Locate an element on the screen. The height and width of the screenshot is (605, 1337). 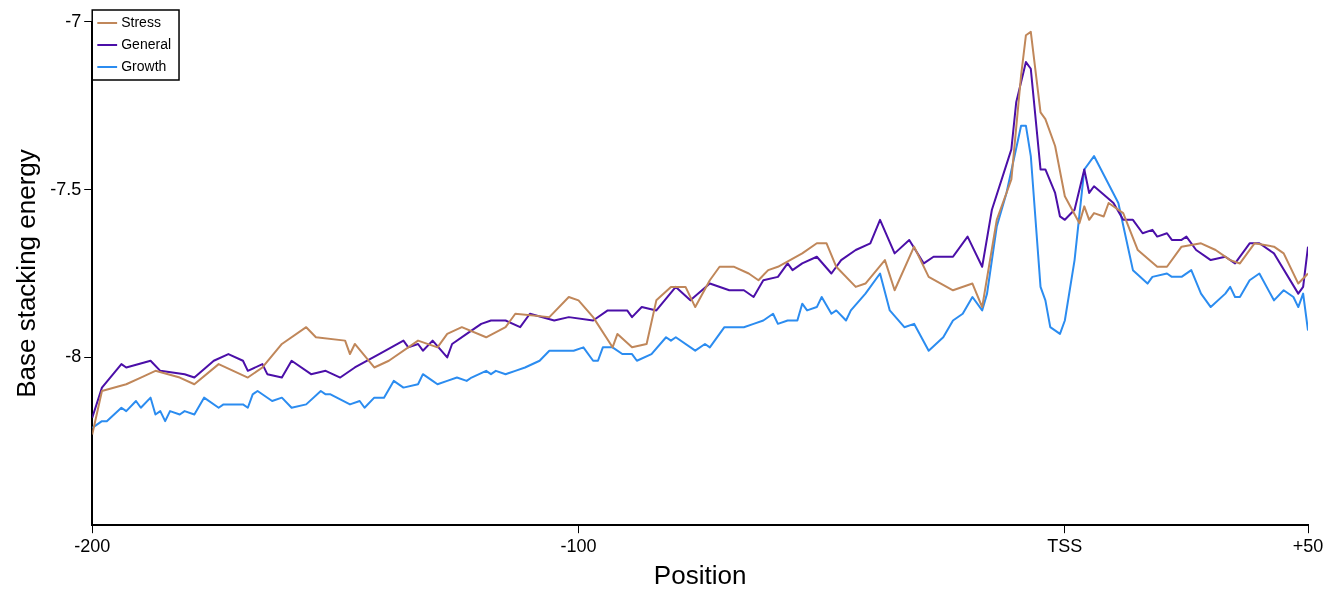
x-axis-title: Position is located at coordinates (700, 574).